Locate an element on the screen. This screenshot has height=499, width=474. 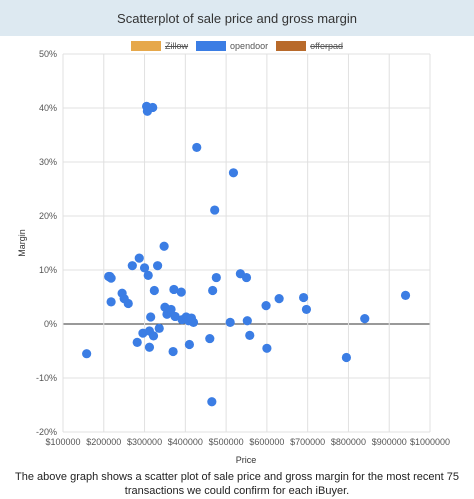
x-tick-label: $700000 is located at coordinates (307, 442).